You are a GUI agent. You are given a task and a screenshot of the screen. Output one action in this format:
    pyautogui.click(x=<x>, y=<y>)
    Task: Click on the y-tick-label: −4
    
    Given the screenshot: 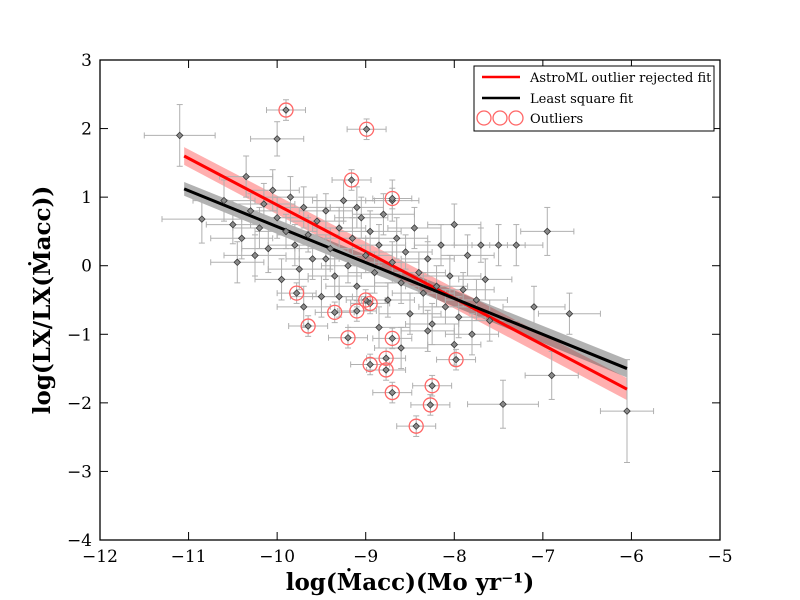 What is the action you would take?
    pyautogui.click(x=79, y=541)
    